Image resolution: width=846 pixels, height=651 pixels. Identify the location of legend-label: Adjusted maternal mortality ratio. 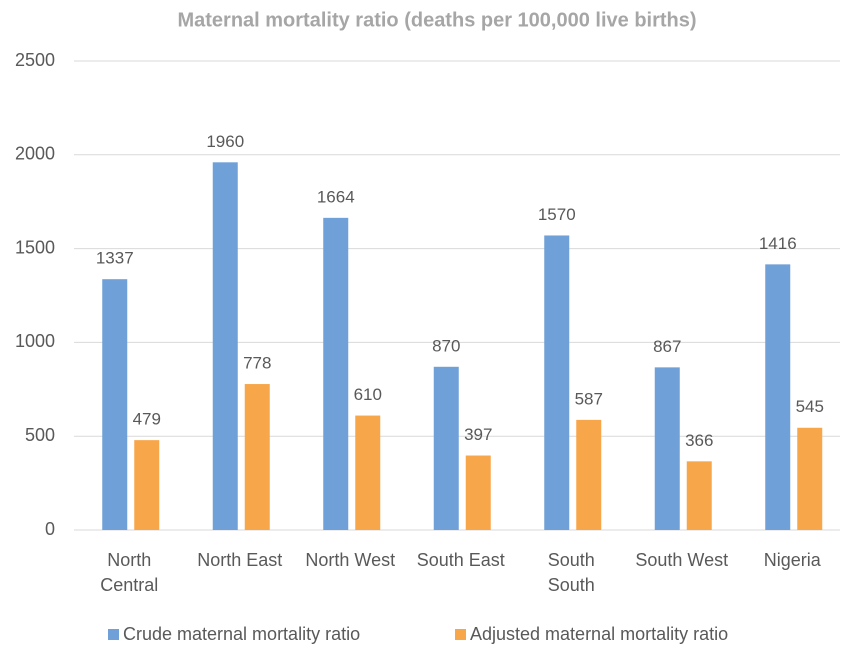
(599, 634).